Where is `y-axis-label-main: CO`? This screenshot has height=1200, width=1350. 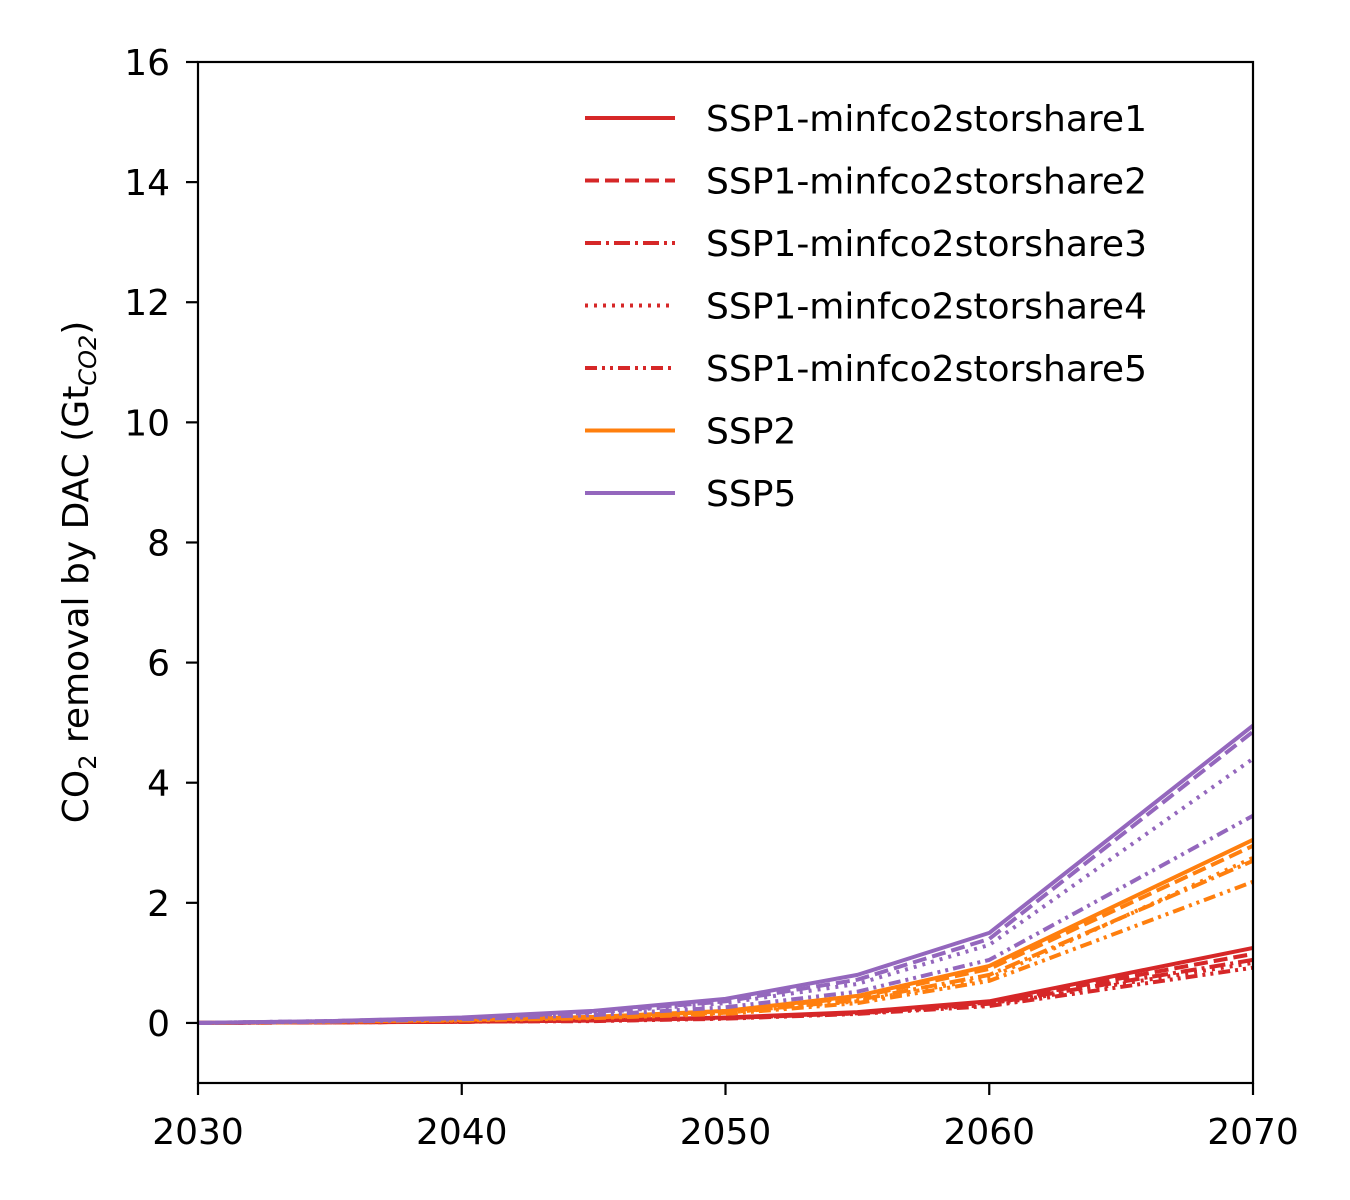 y-axis-label-main: CO is located at coordinates (76, 796).